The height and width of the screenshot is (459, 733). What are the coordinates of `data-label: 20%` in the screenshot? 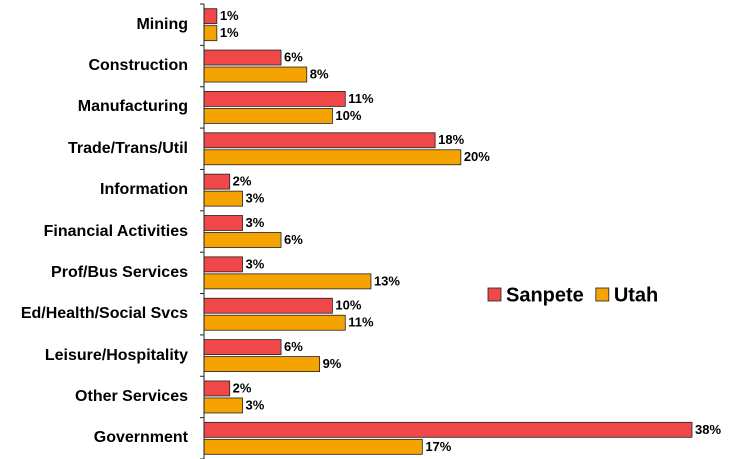 It's located at (477, 156).